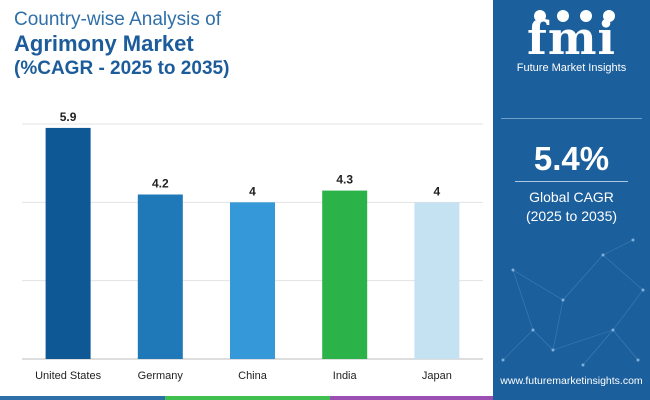  Describe the element at coordinates (68, 243) in the screenshot. I see `bar-united-states` at that location.